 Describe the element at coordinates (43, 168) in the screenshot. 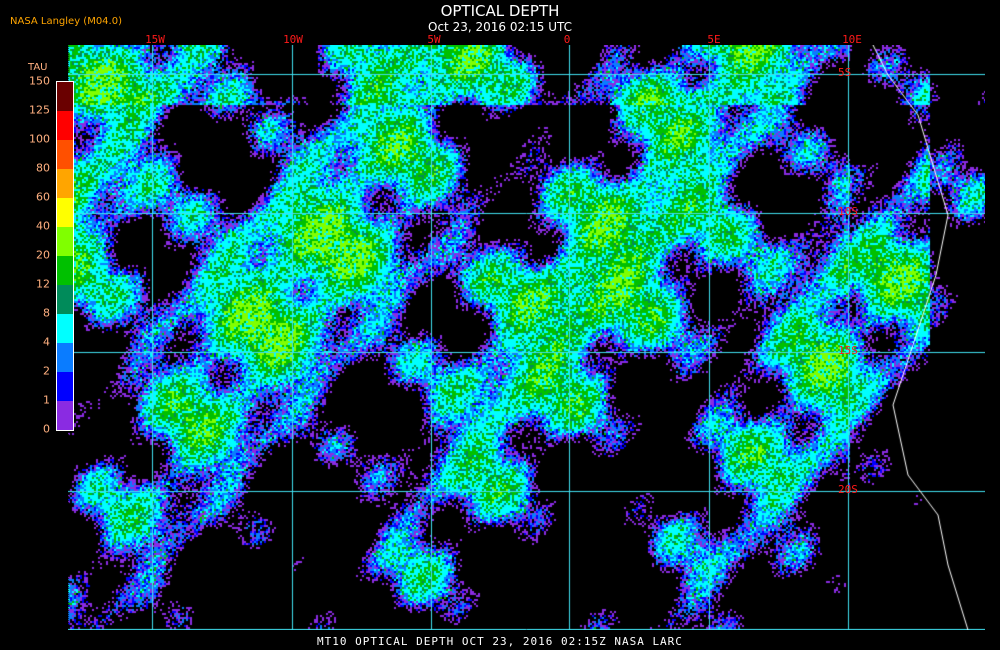

I see `colorbar-label: 80` at that location.